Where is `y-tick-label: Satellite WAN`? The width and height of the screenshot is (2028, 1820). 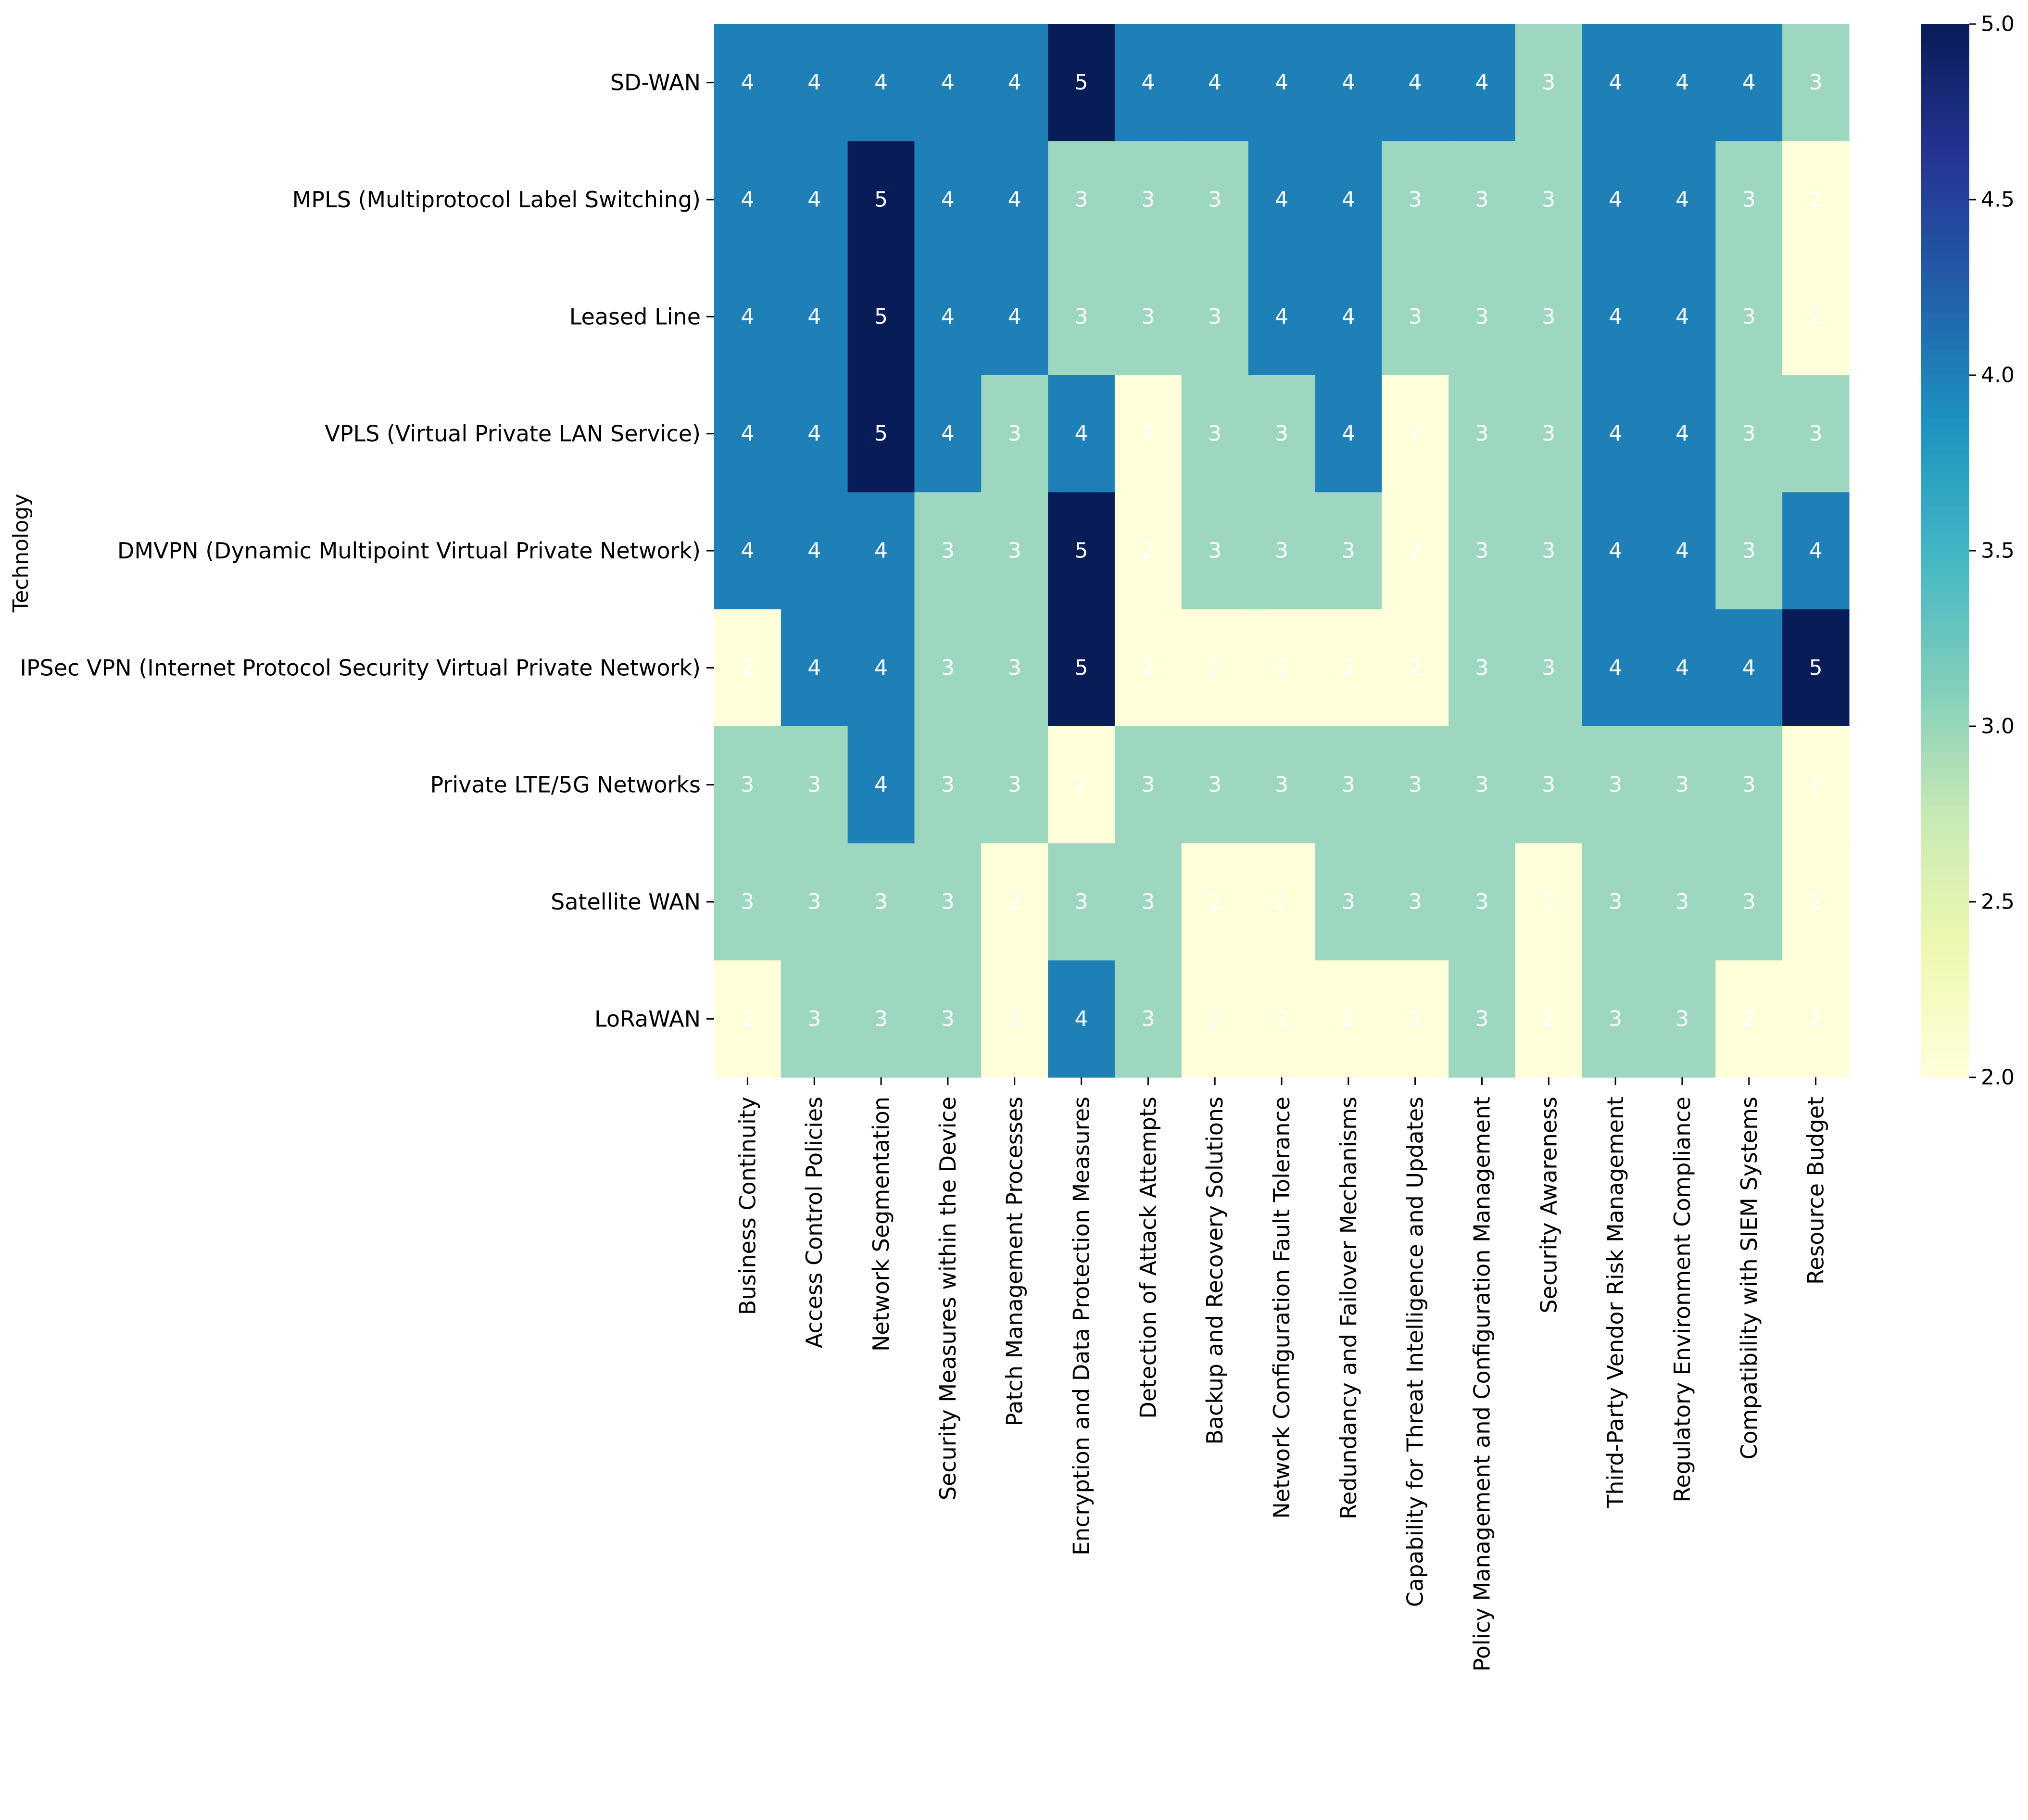
y-tick-label: Satellite WAN is located at coordinates (626, 902).